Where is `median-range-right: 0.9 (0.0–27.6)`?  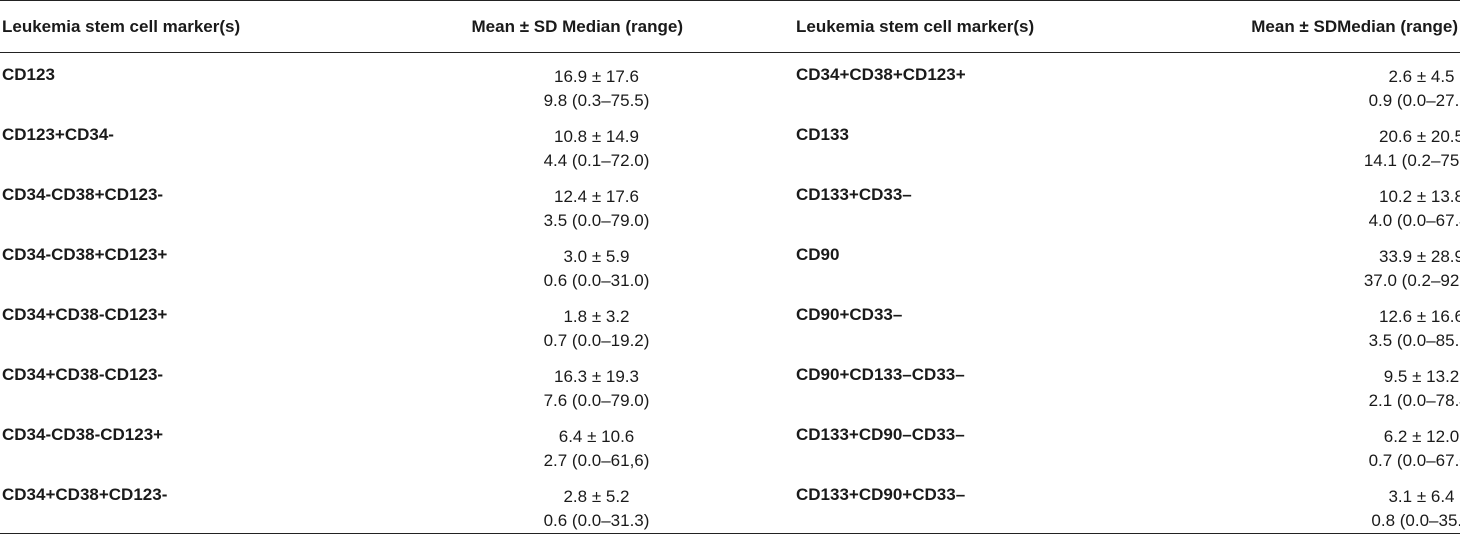 median-range-right: 0.9 (0.0–27.6) is located at coordinates (1414, 100).